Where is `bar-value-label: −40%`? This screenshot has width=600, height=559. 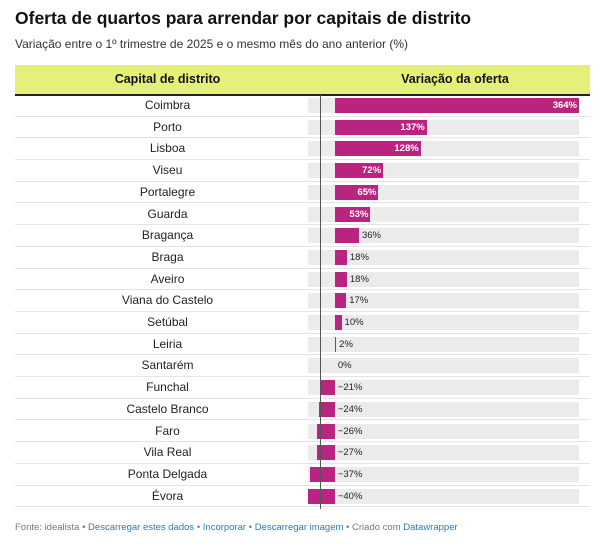 bar-value-label: −40% is located at coordinates (350, 496).